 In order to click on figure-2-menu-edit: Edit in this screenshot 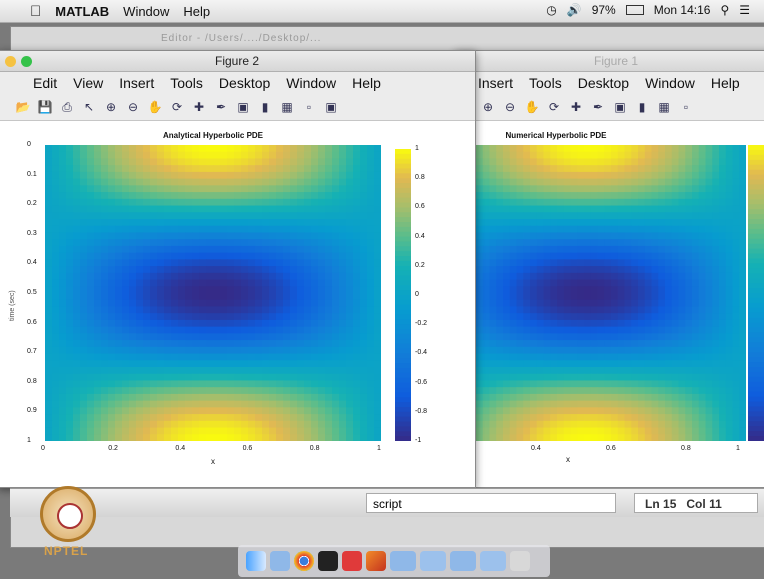, I will do `click(45, 83)`.